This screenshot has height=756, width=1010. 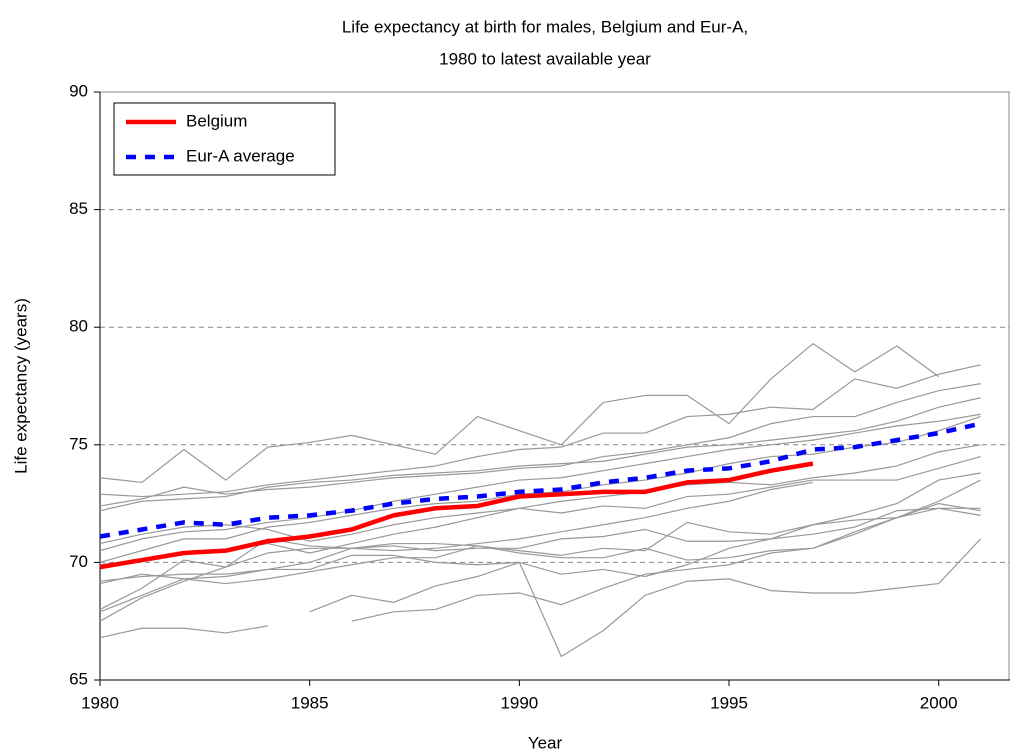 I want to click on x-tick-label: 2000, so click(x=939, y=702).